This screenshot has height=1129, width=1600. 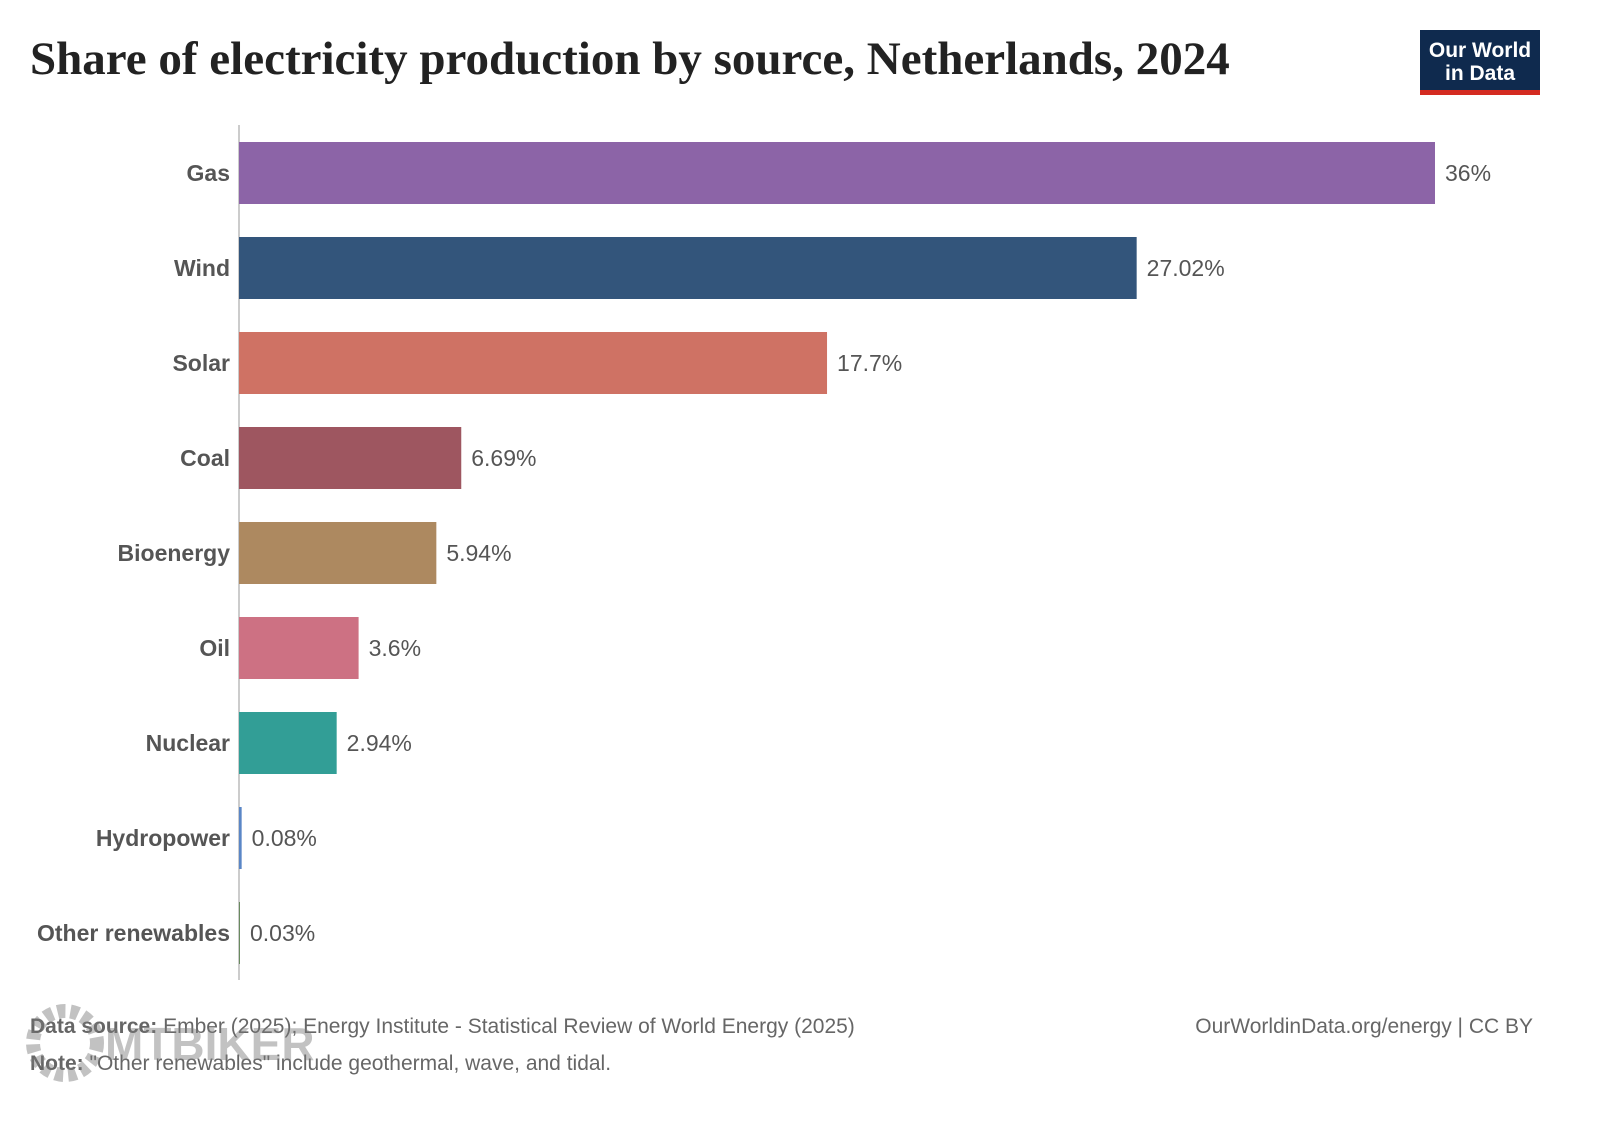 What do you see at coordinates (1364, 1026) in the screenshot?
I see `credit: OurWorldinData.org/energy | CC BY` at bounding box center [1364, 1026].